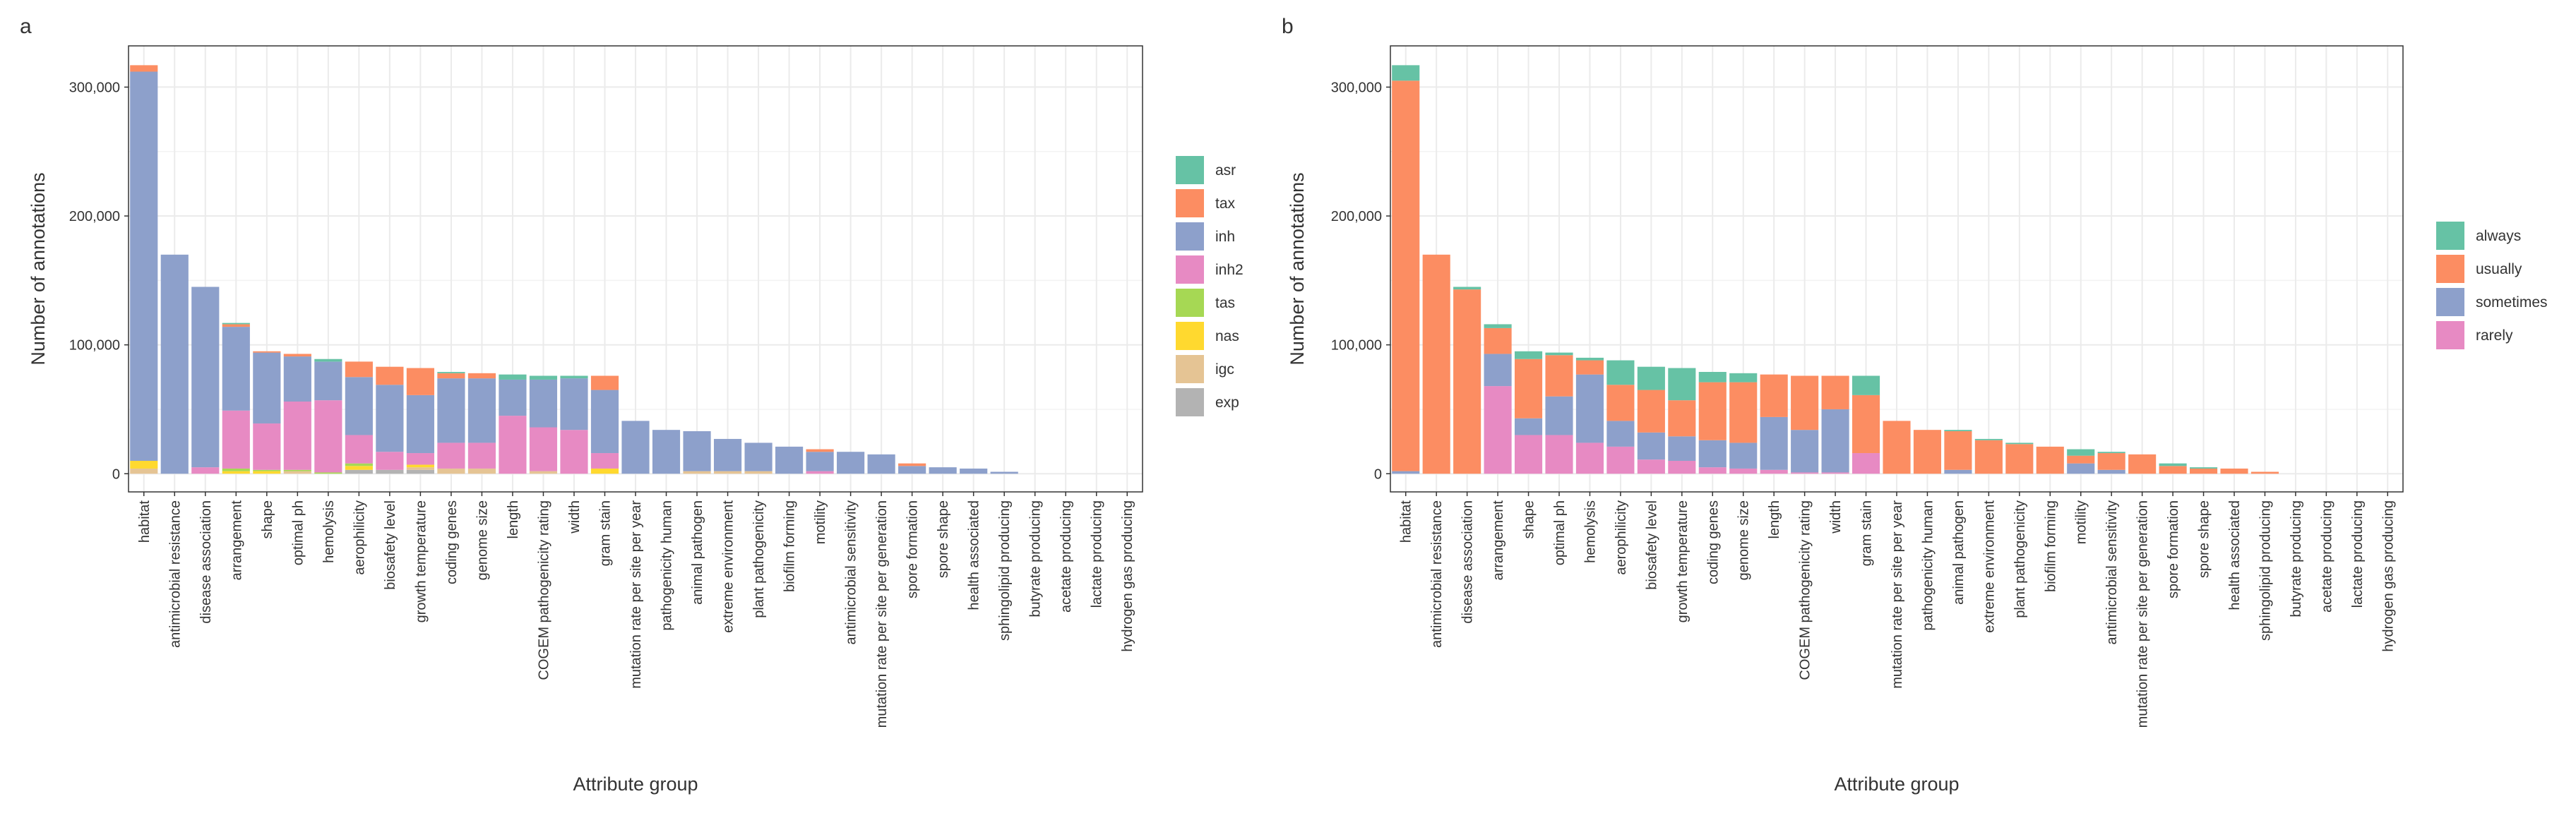 This screenshot has height=813, width=2576. I want to click on x-tick-label: pathogenicity human, so click(667, 565).